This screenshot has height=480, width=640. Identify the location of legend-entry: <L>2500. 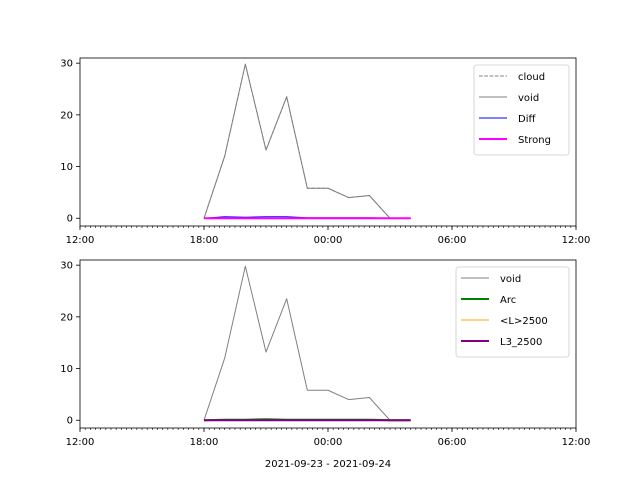
(524, 321).